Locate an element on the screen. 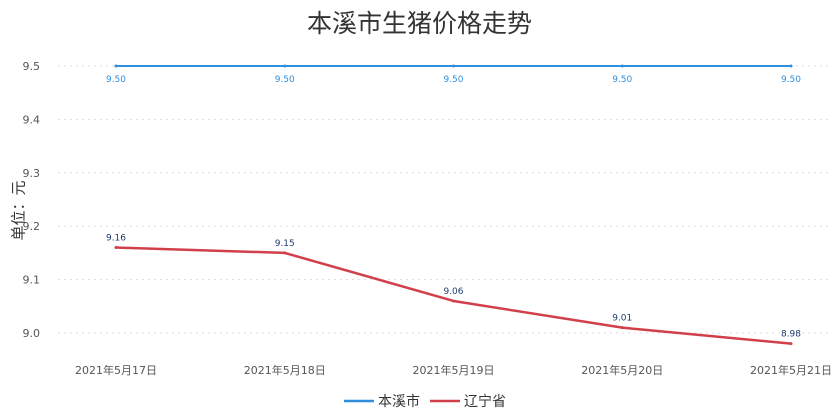  data-label: 9.16 is located at coordinates (116, 239).